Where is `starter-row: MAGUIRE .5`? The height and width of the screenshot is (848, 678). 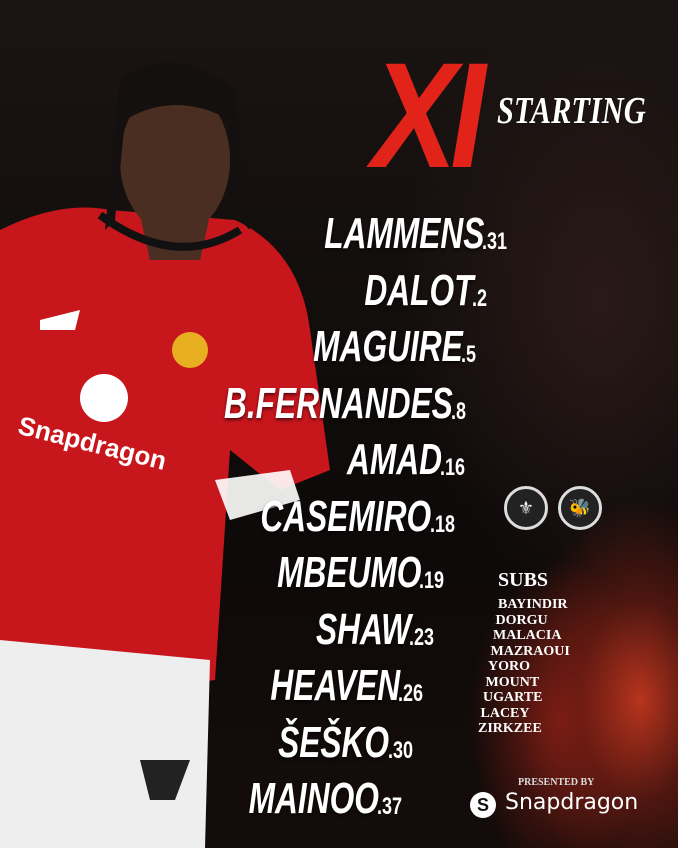 starter-row: MAGUIRE .5 is located at coordinates (238, 346).